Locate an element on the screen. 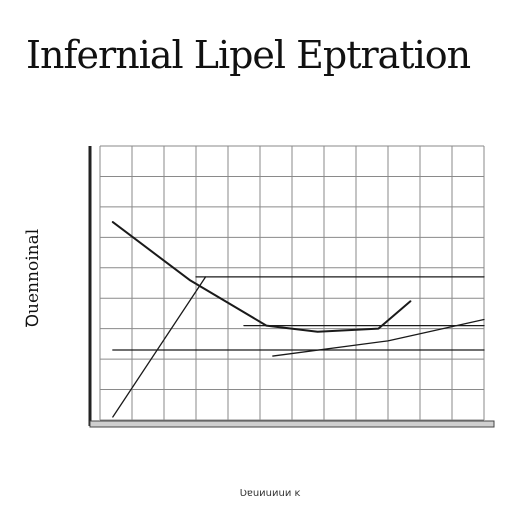 This screenshot has height=512, width=512. chart-title: Infernial Lipel Eptration is located at coordinates (248, 55).